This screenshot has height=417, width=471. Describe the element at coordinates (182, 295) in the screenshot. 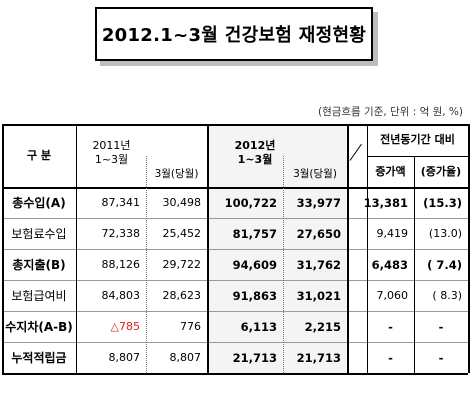

I see `table-cell-m2011: 28,623` at that location.